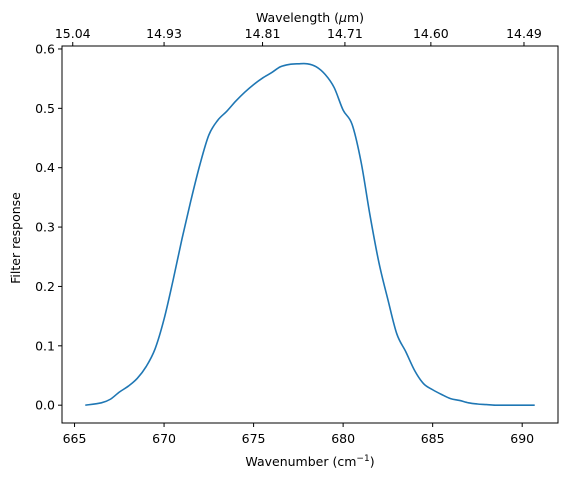 The image size is (570, 480). What do you see at coordinates (73, 33) in the screenshot?
I see `top-tick-label: 15.04` at bounding box center [73, 33].